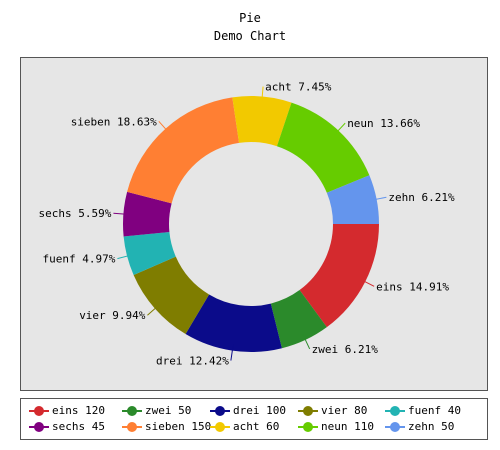 This screenshot has height=450, width=500. Describe the element at coordinates (352, 199) in the screenshot. I see `slice-zehn` at that location.